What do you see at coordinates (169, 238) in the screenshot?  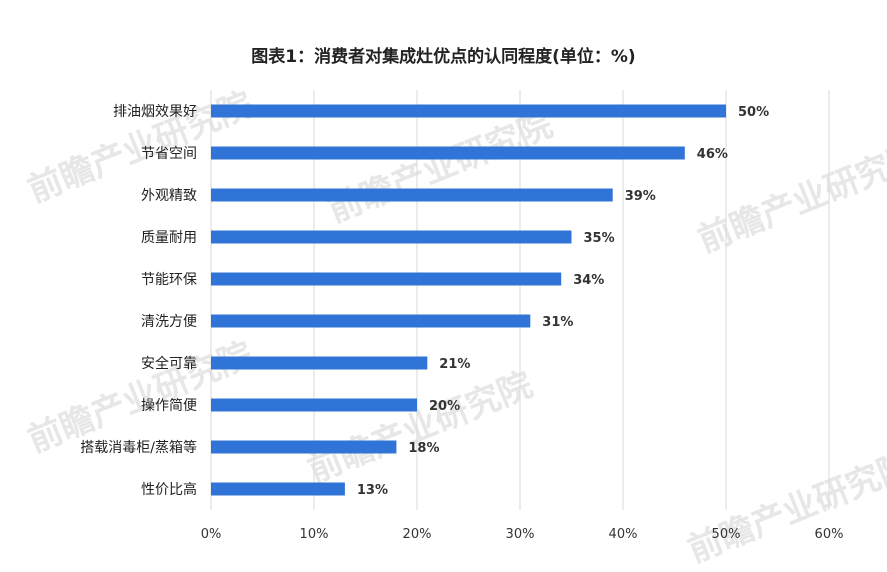 I see `category-label: 质量耐用` at bounding box center [169, 238].